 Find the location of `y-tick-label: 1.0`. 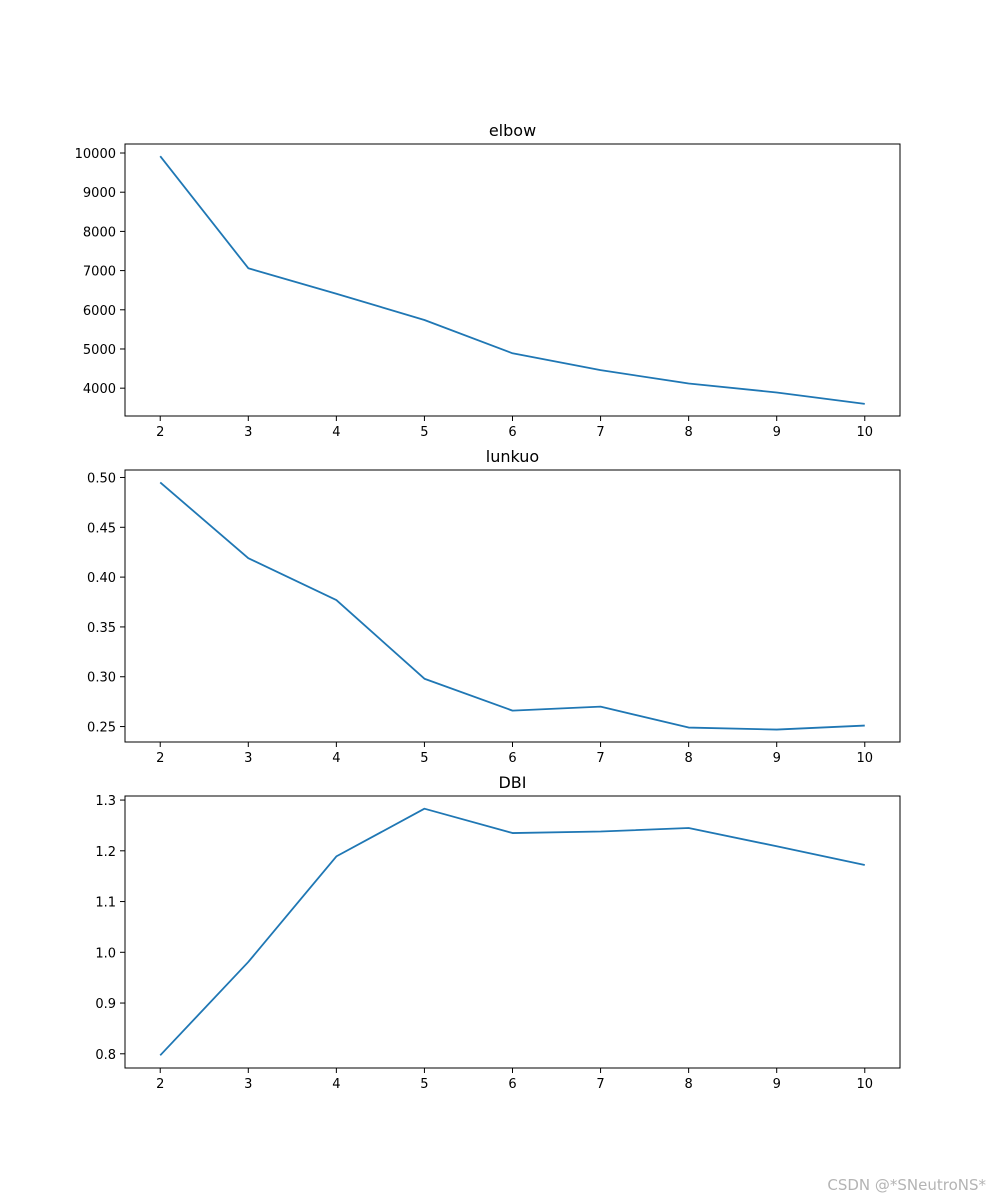

y-tick-label: 1.0 is located at coordinates (105, 953).